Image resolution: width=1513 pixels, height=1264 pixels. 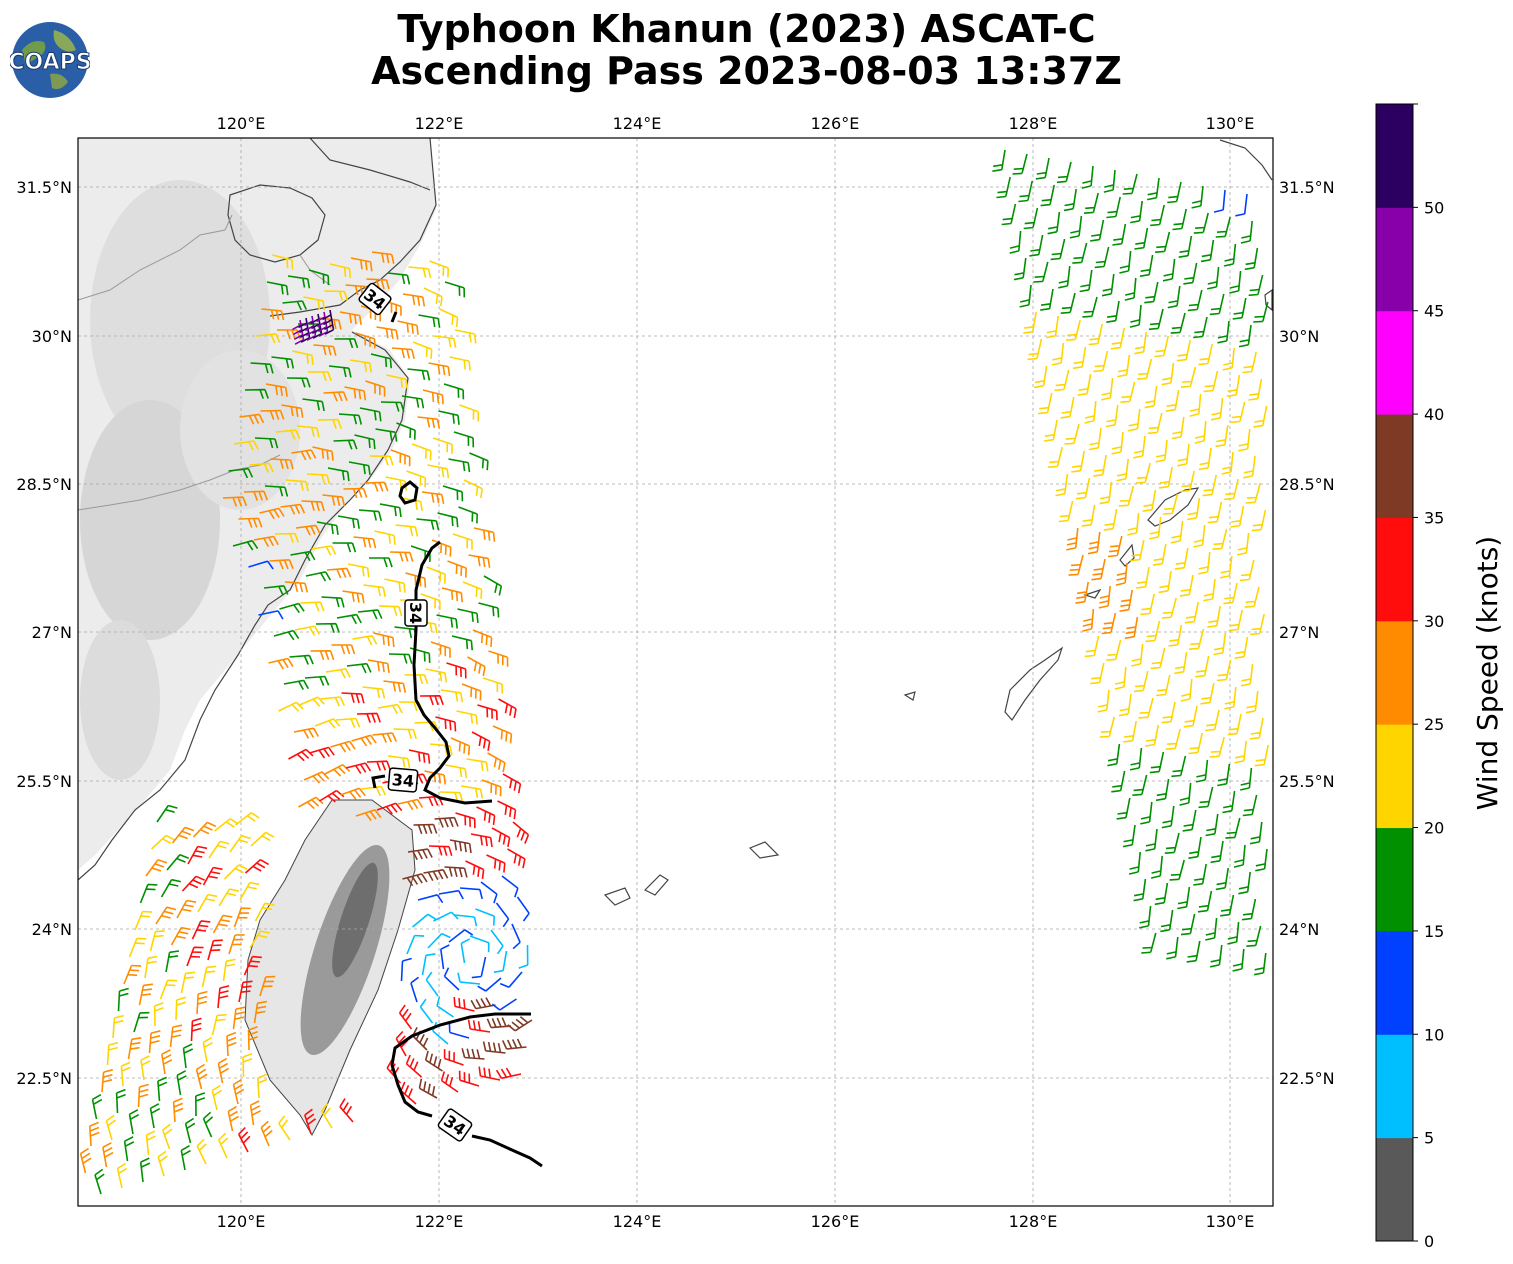 I want to click on colorbar-tick-label: 5, so click(x=1429, y=1138).